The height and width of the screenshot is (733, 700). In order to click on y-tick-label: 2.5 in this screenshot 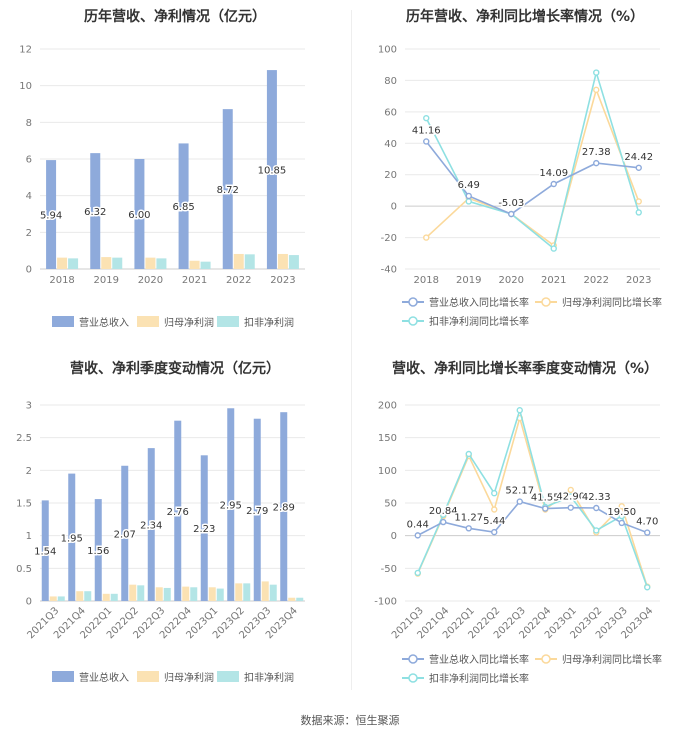, I will do `click(24, 438)`.